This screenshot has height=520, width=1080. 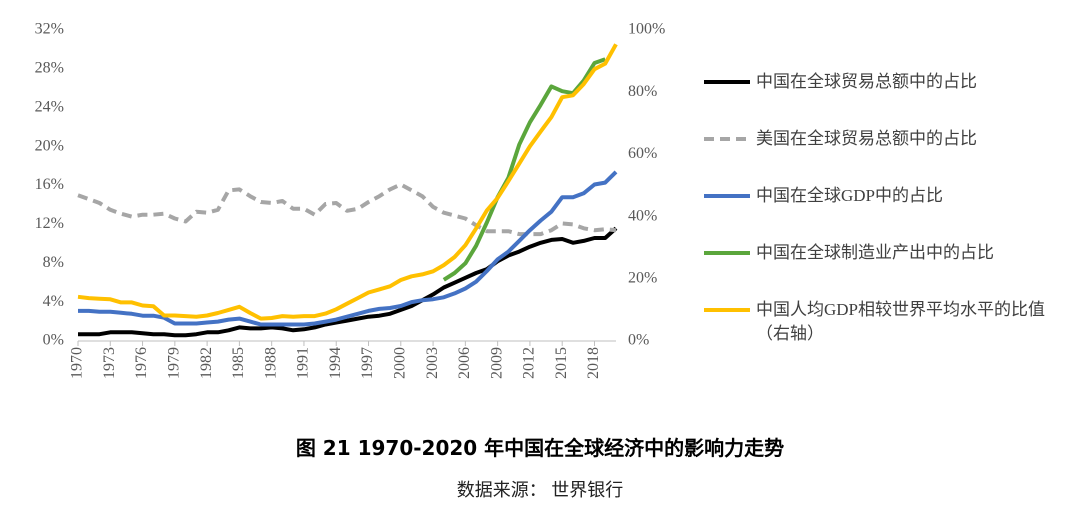 What do you see at coordinates (49, 29) in the screenshot?
I see `y-tick-label: 32%` at bounding box center [49, 29].